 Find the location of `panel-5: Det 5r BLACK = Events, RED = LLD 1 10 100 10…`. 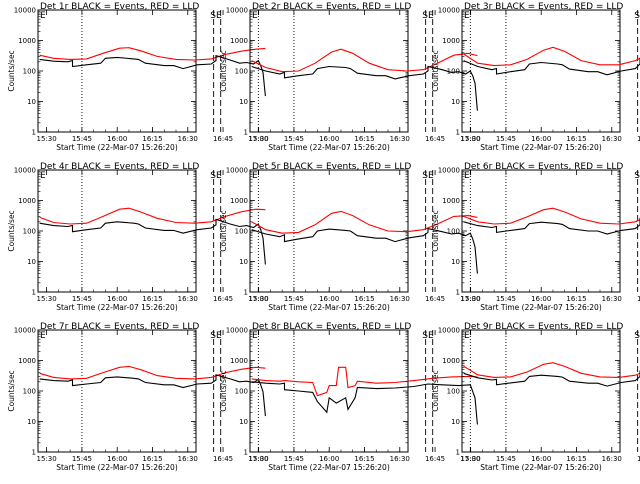

panel-5: Det 5r BLACK = Events, RED = LLD 1 10 100 10… is located at coordinates (349, 237).